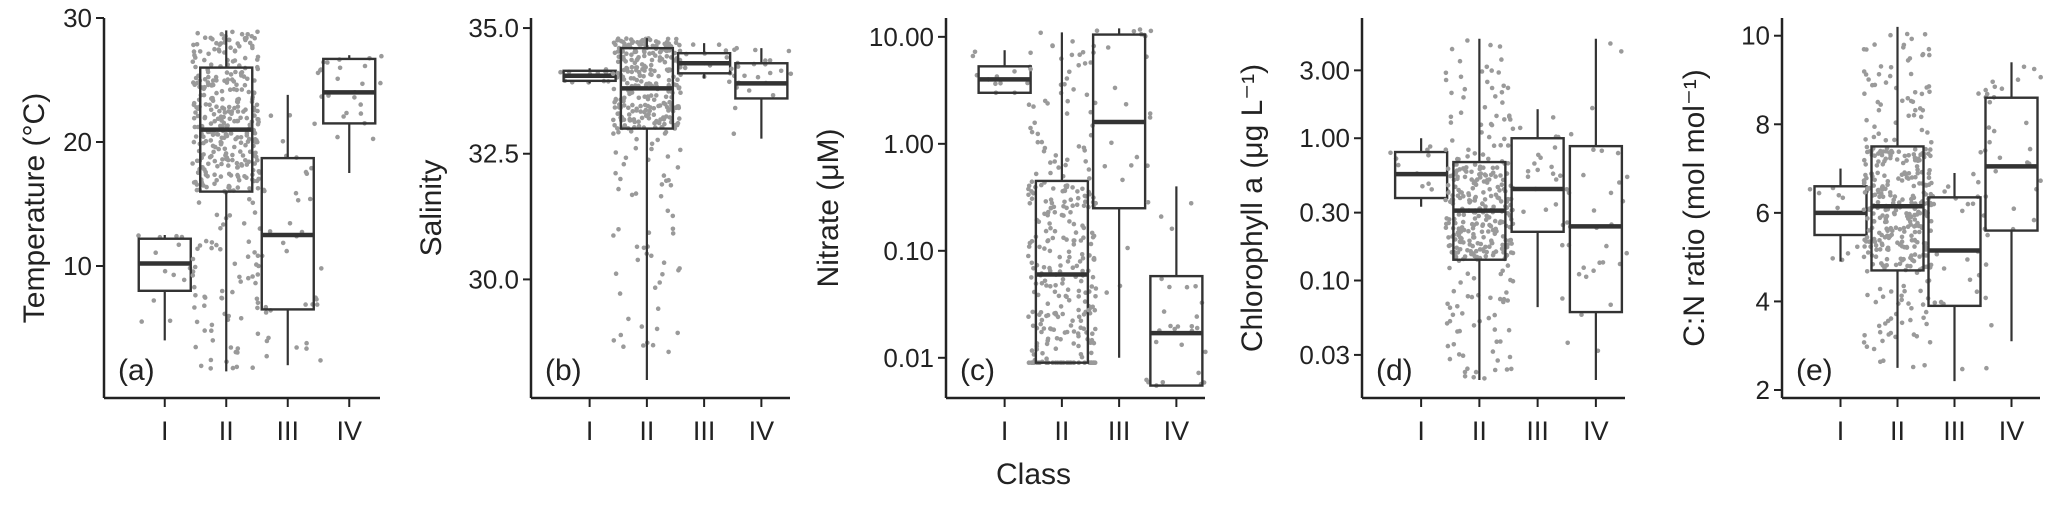  Describe the element at coordinates (493, 28) in the screenshot. I see `y-tick-label: 35.0` at that location.